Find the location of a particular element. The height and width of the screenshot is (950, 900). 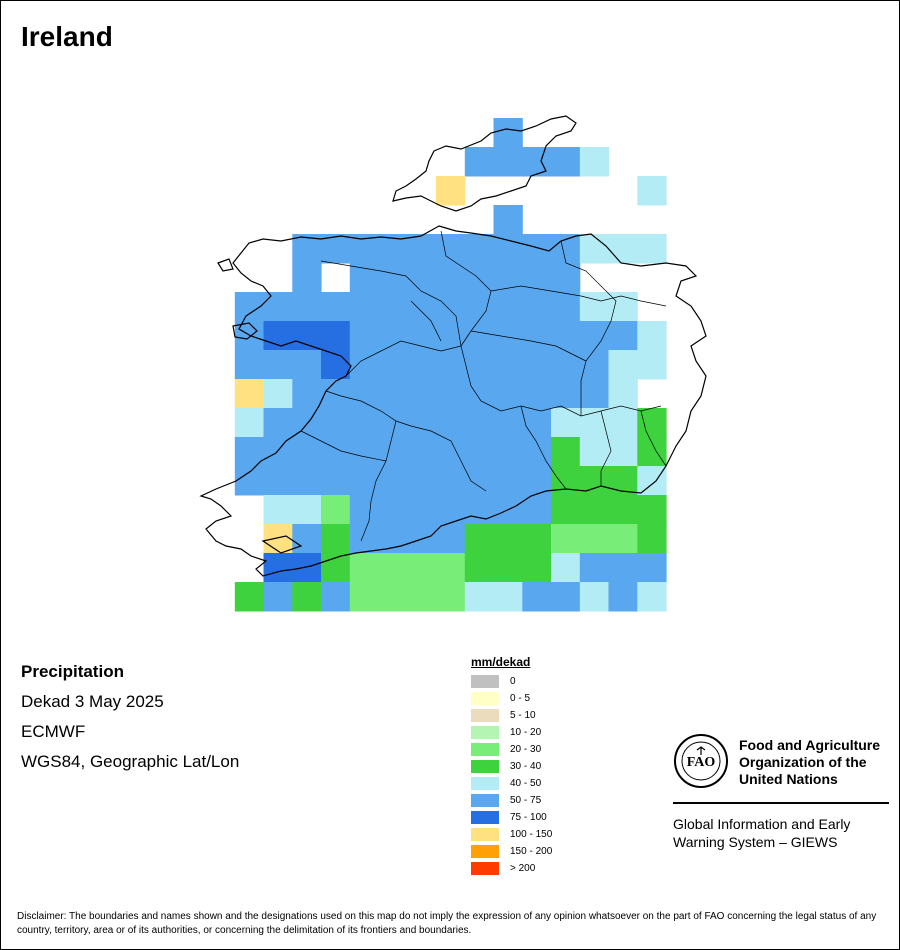

period-label: Dekad 3 May 2025 is located at coordinates (92, 701).